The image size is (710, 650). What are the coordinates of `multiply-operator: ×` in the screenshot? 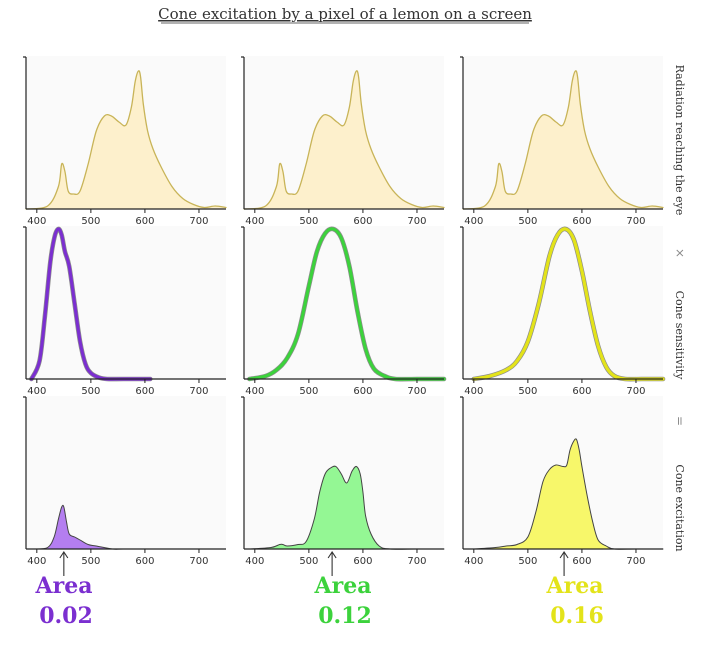 It's located at (680, 253).